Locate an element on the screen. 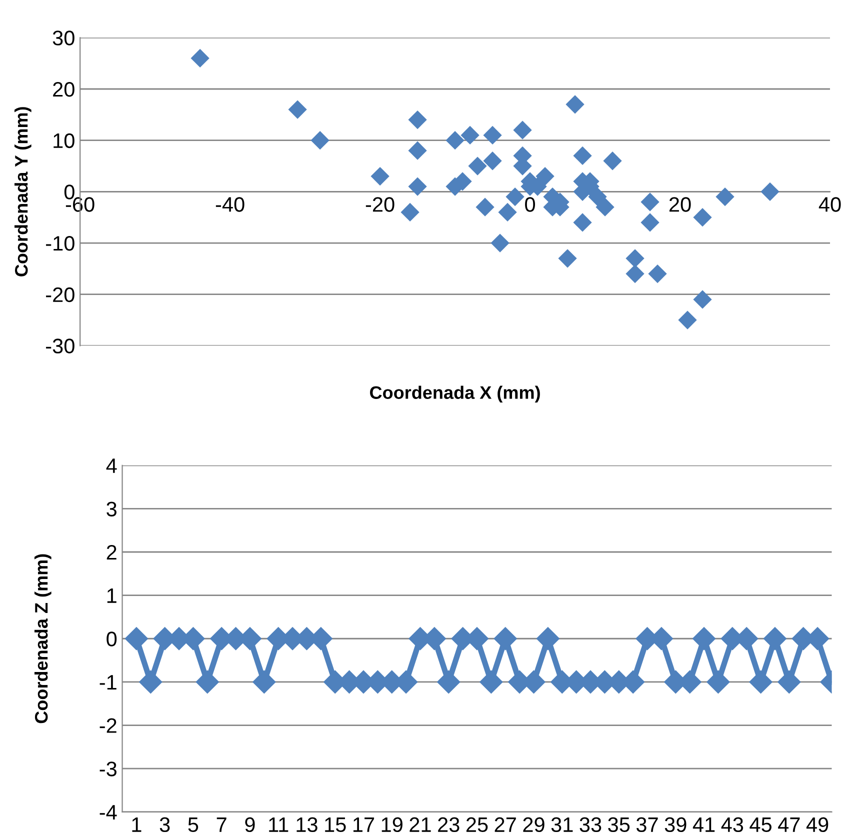 Image resolution: width=861 pixels, height=837 pixels. y-tick-label: 20 is located at coordinates (63, 89).